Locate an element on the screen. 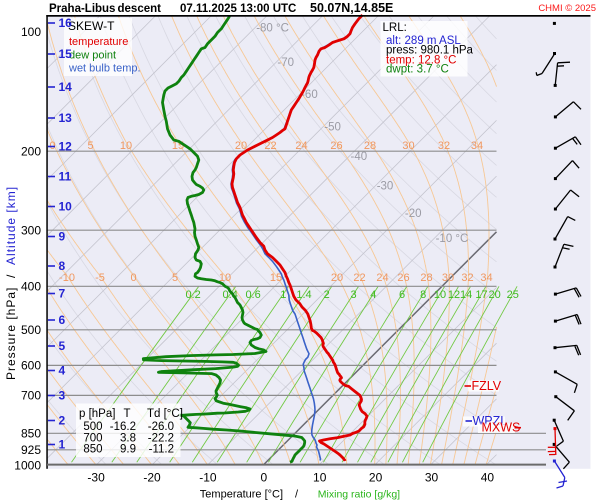 Image resolution: width=600 pixels, height=500 pixels. svg-text: 400 is located at coordinates (31, 287).